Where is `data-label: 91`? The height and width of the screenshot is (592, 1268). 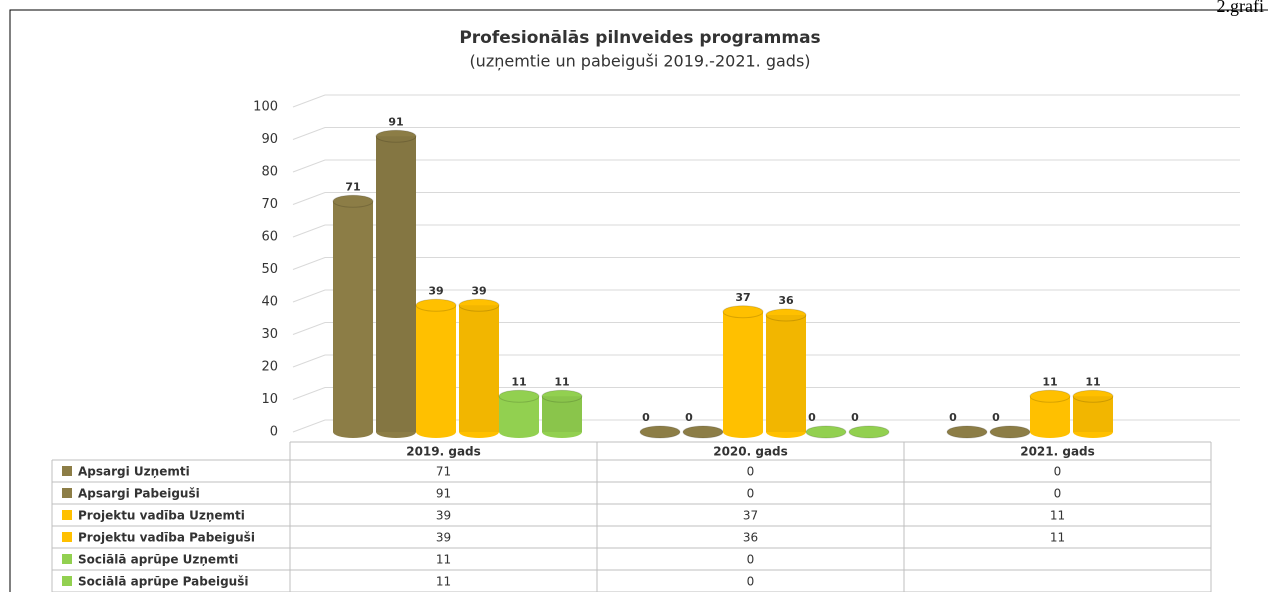 data-label: 91 is located at coordinates (395, 121).